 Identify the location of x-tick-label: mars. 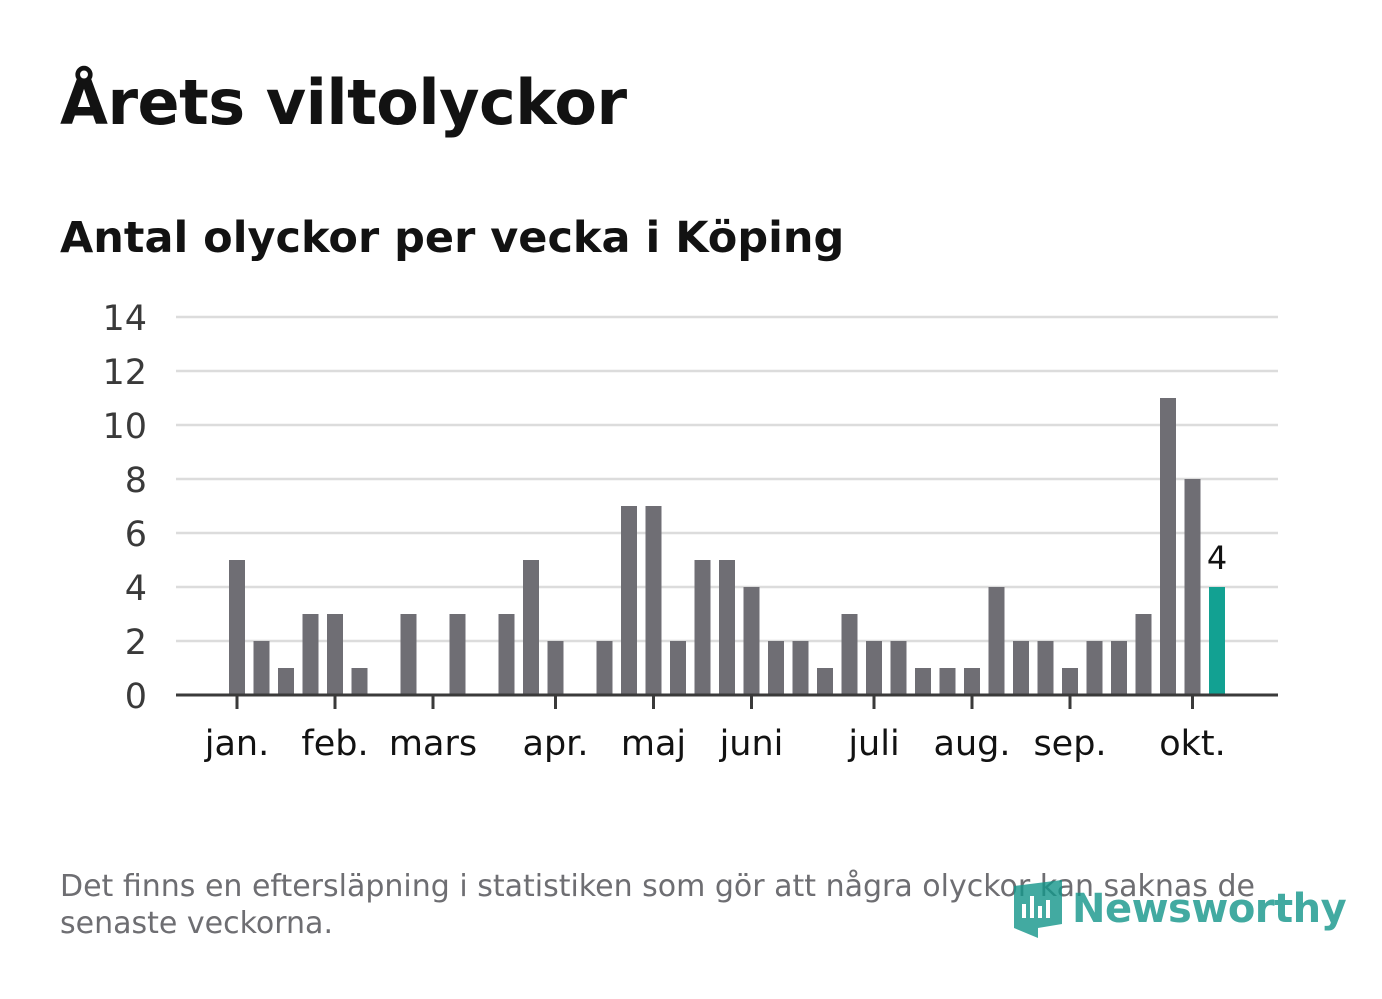
(433, 744).